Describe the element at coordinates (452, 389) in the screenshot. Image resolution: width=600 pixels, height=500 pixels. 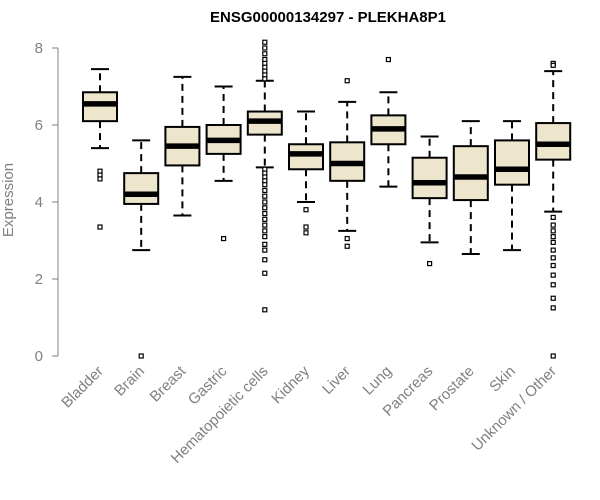
I see `x-tick-label-9: Prostate` at that location.